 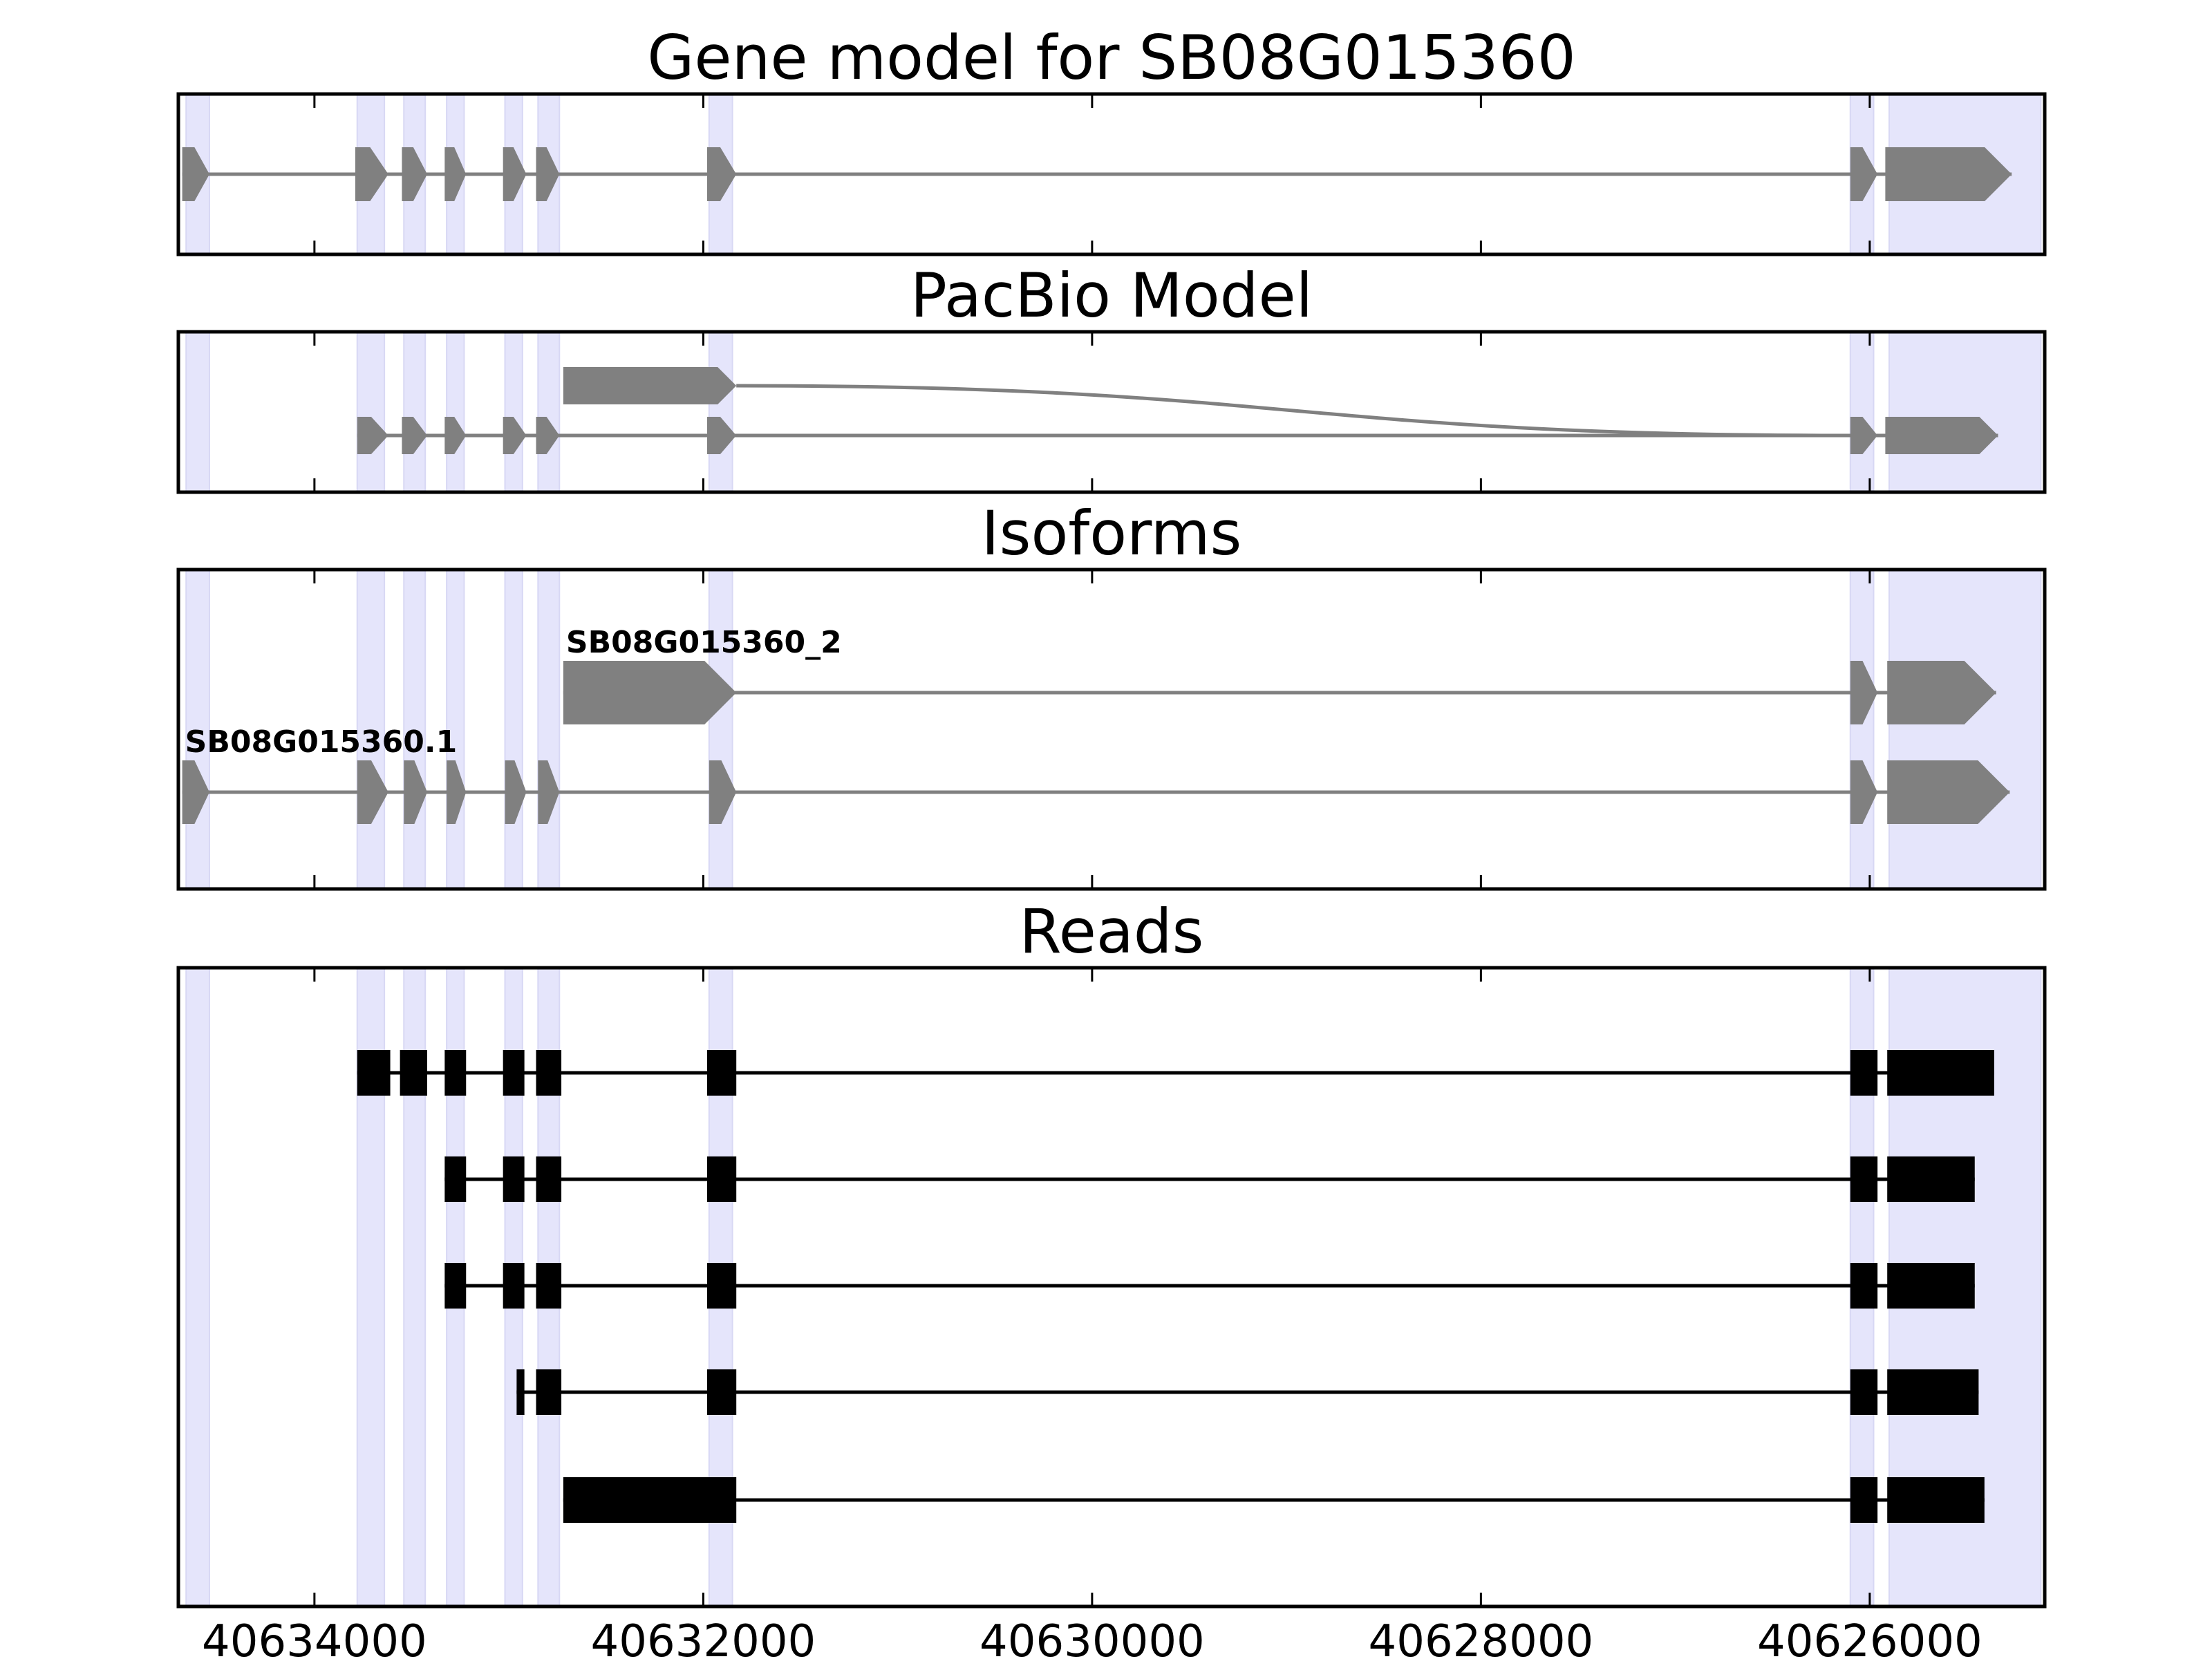 I want to click on isoform-label: SB08G015360.1, so click(x=321, y=742).